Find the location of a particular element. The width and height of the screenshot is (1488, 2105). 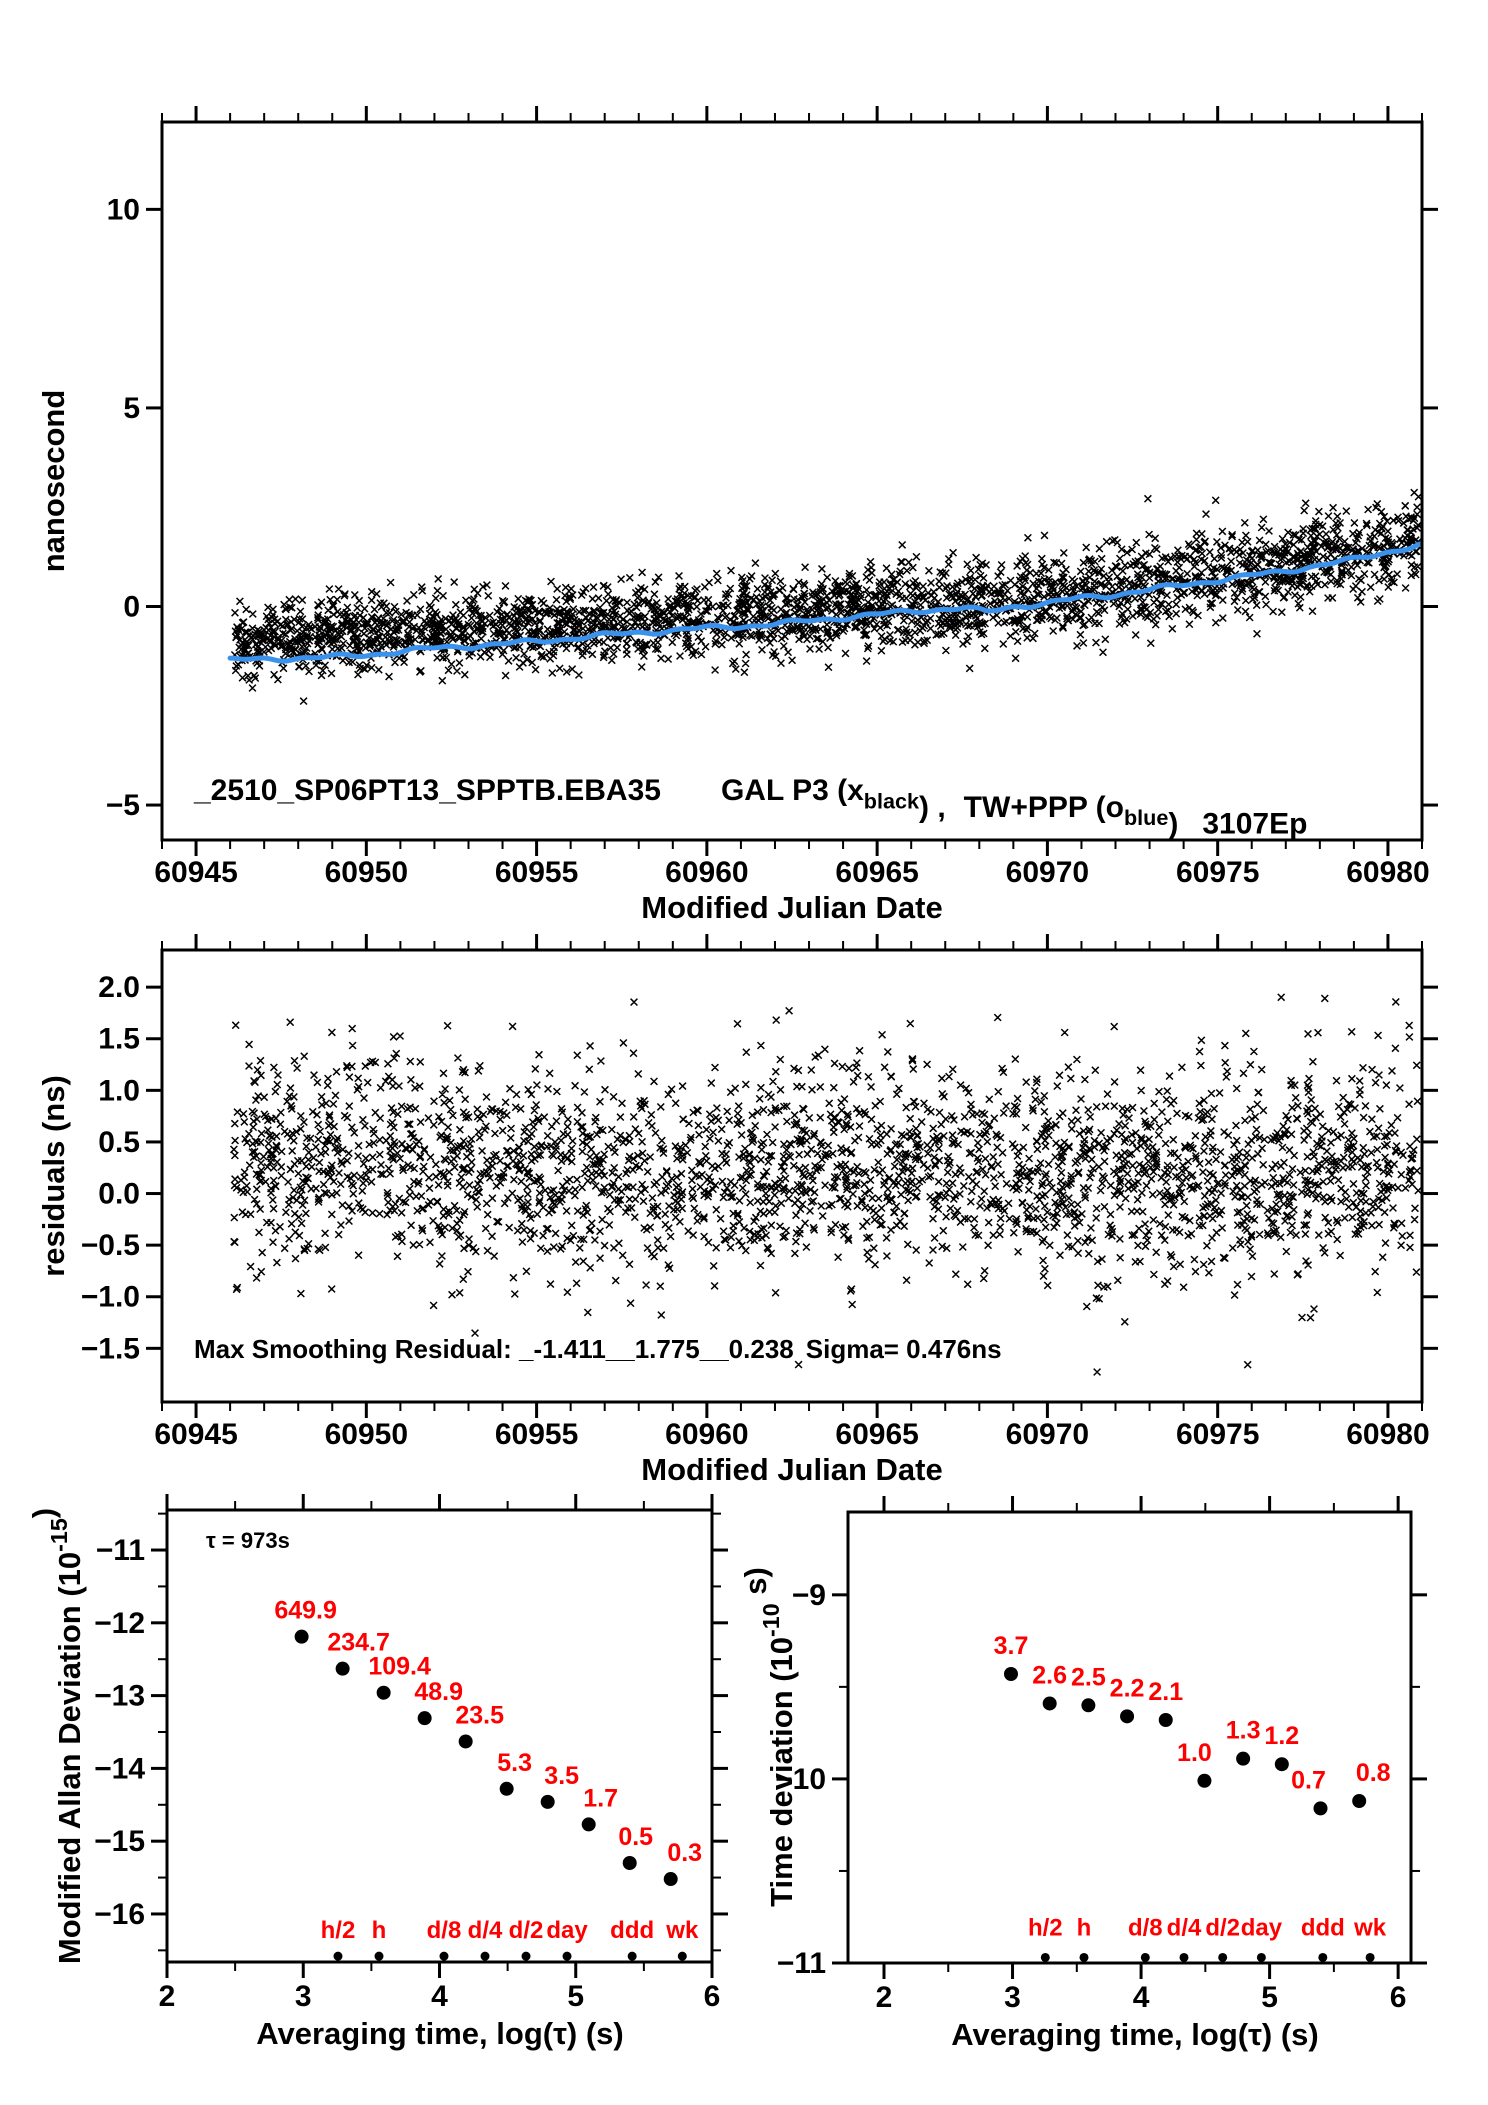

residuals-ylabel: residuals (ns) is located at coordinates (53, 1176).